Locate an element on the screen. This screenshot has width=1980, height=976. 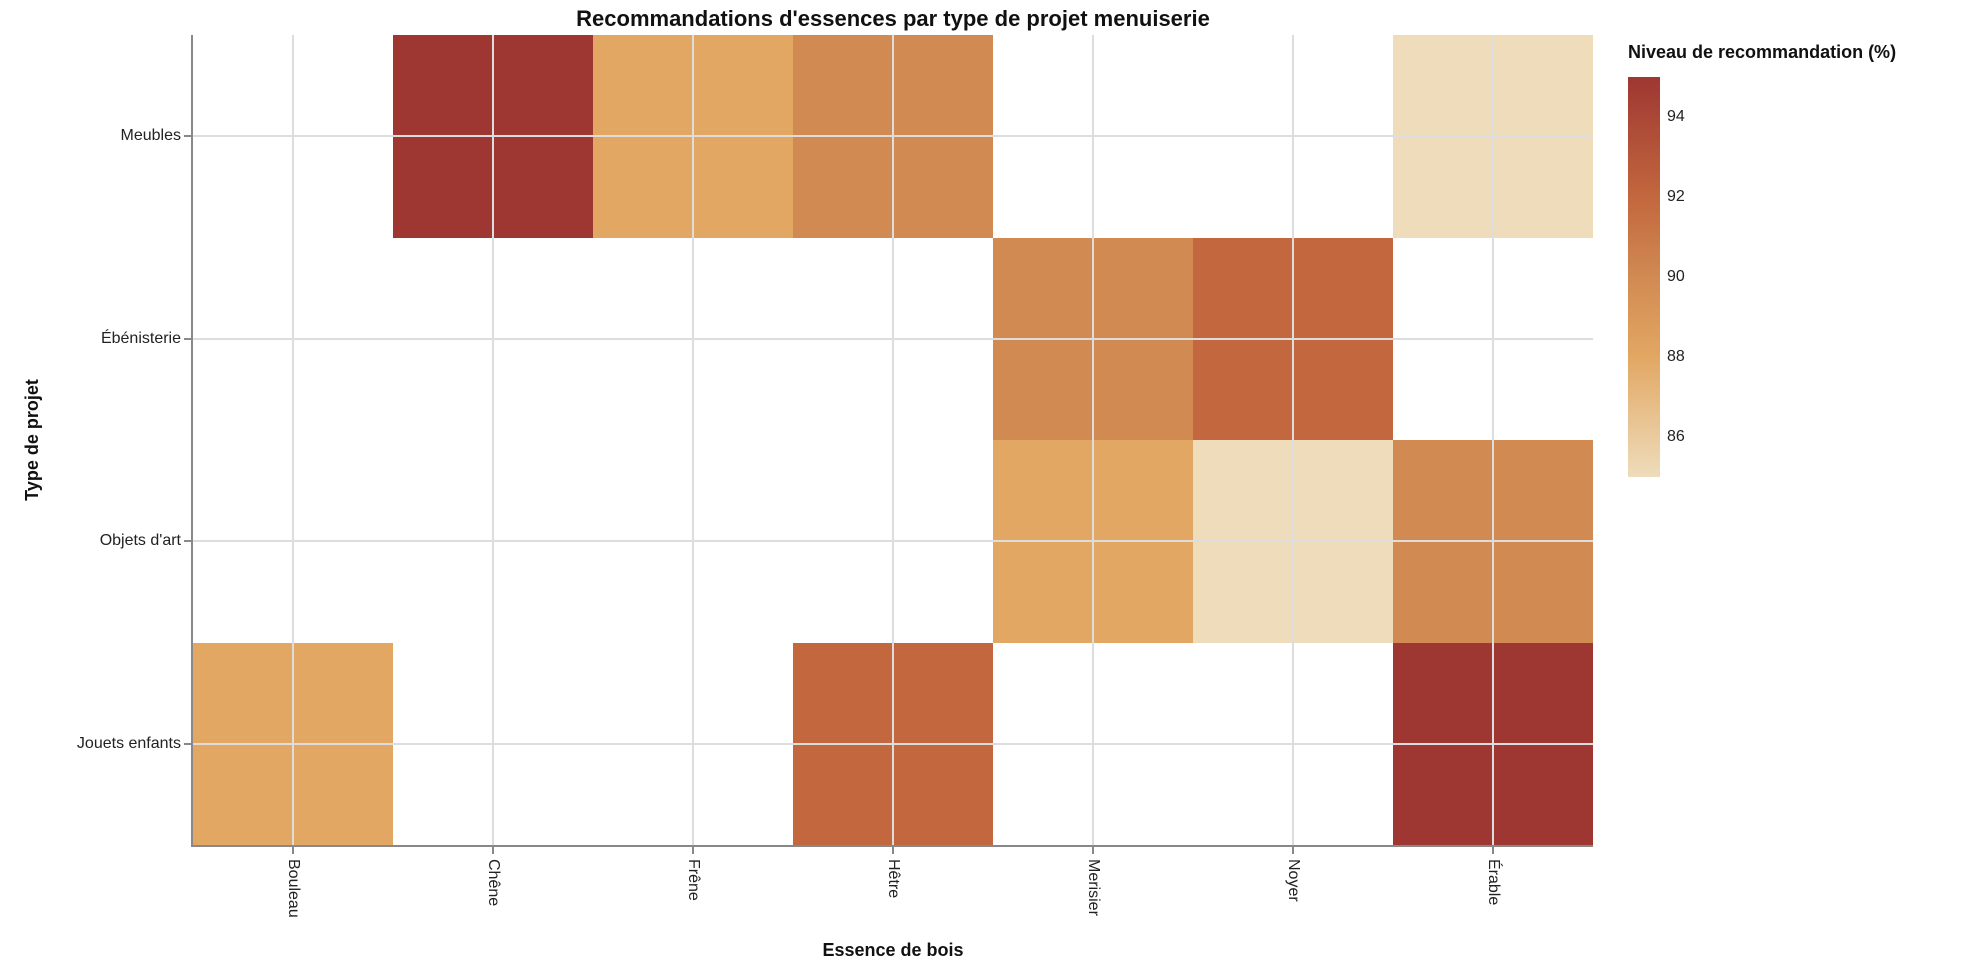
y-axis-label: Jouets enfants is located at coordinates (128, 743).